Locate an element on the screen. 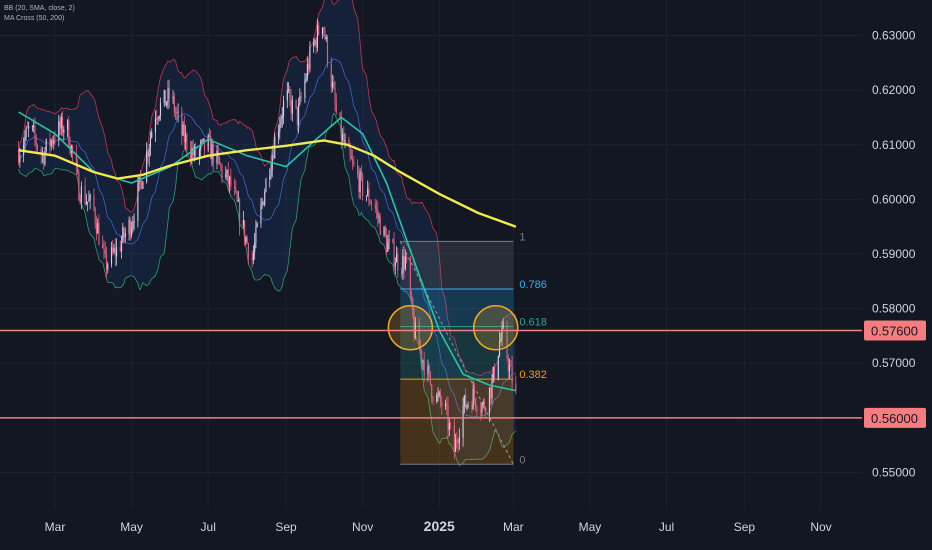 The width and height of the screenshot is (932, 550). time-tick-label: Nov is located at coordinates (820, 527).